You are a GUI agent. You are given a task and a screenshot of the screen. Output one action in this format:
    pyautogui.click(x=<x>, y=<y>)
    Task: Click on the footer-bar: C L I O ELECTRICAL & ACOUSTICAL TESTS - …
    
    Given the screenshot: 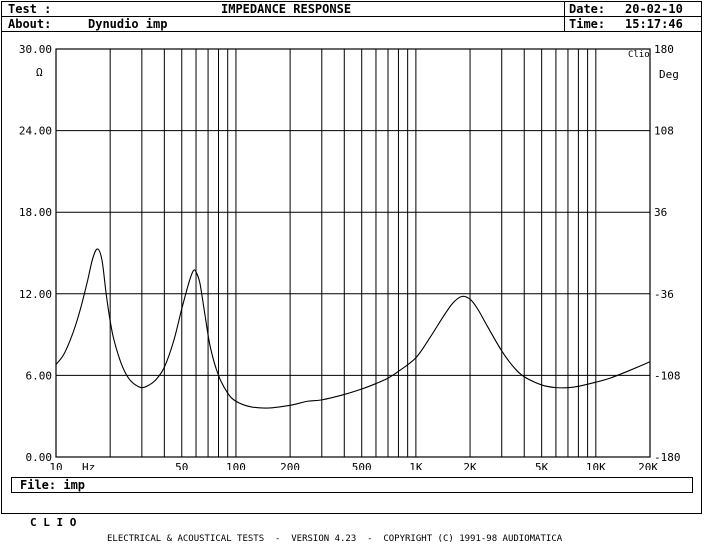 What is the action you would take?
    pyautogui.click(x=352, y=521)
    